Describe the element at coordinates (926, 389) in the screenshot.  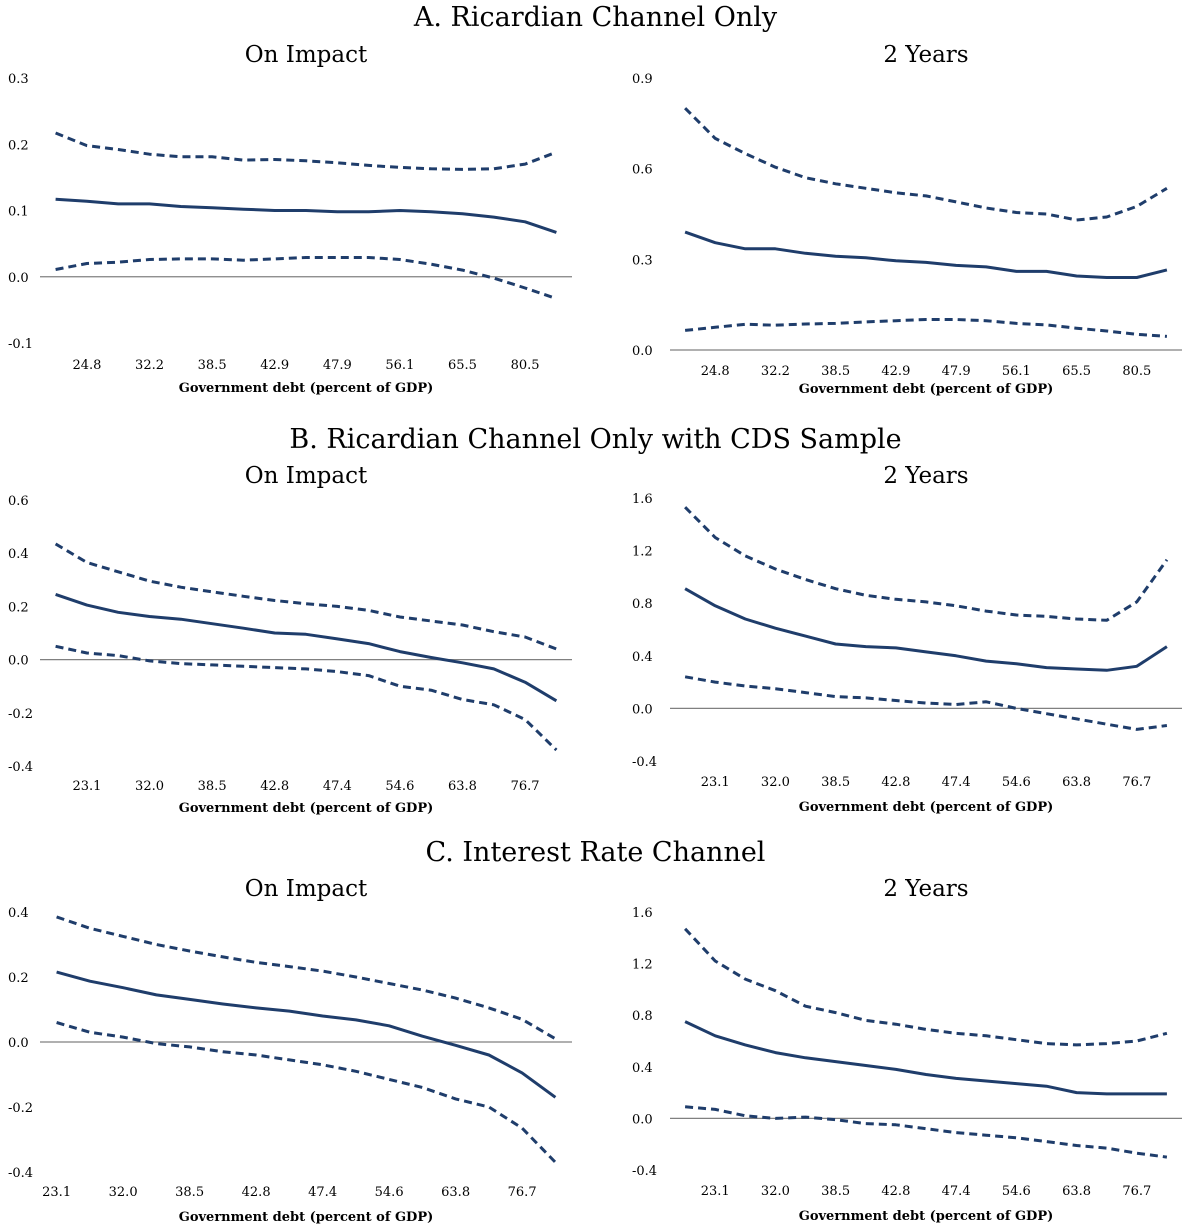
I see `chart-2-xlabel: Government debt (percent of GDP)` at that location.